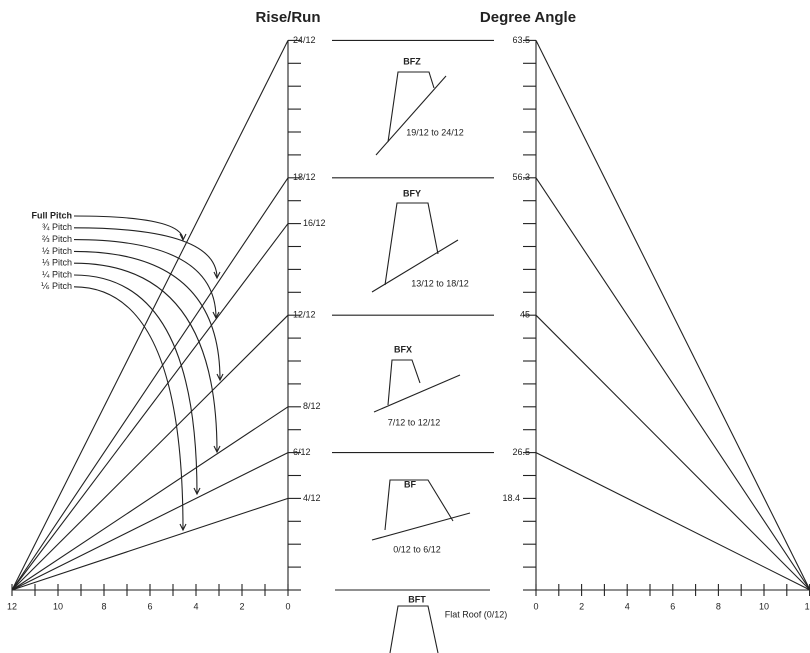 The height and width of the screenshot is (653, 810). Describe the element at coordinates (403, 349) in the screenshot. I see `profile-code: BFX` at that location.